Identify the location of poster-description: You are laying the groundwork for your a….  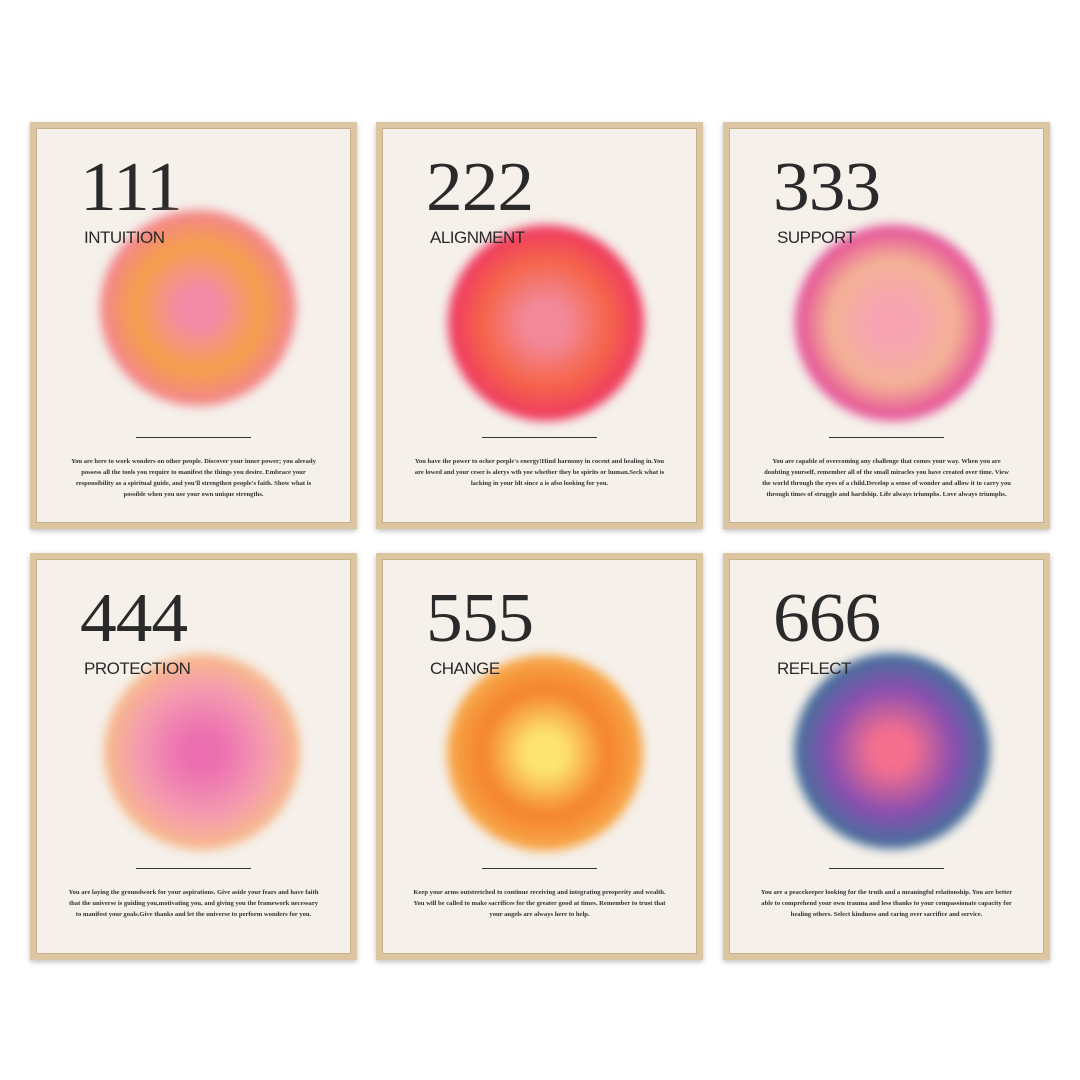
(193, 903).